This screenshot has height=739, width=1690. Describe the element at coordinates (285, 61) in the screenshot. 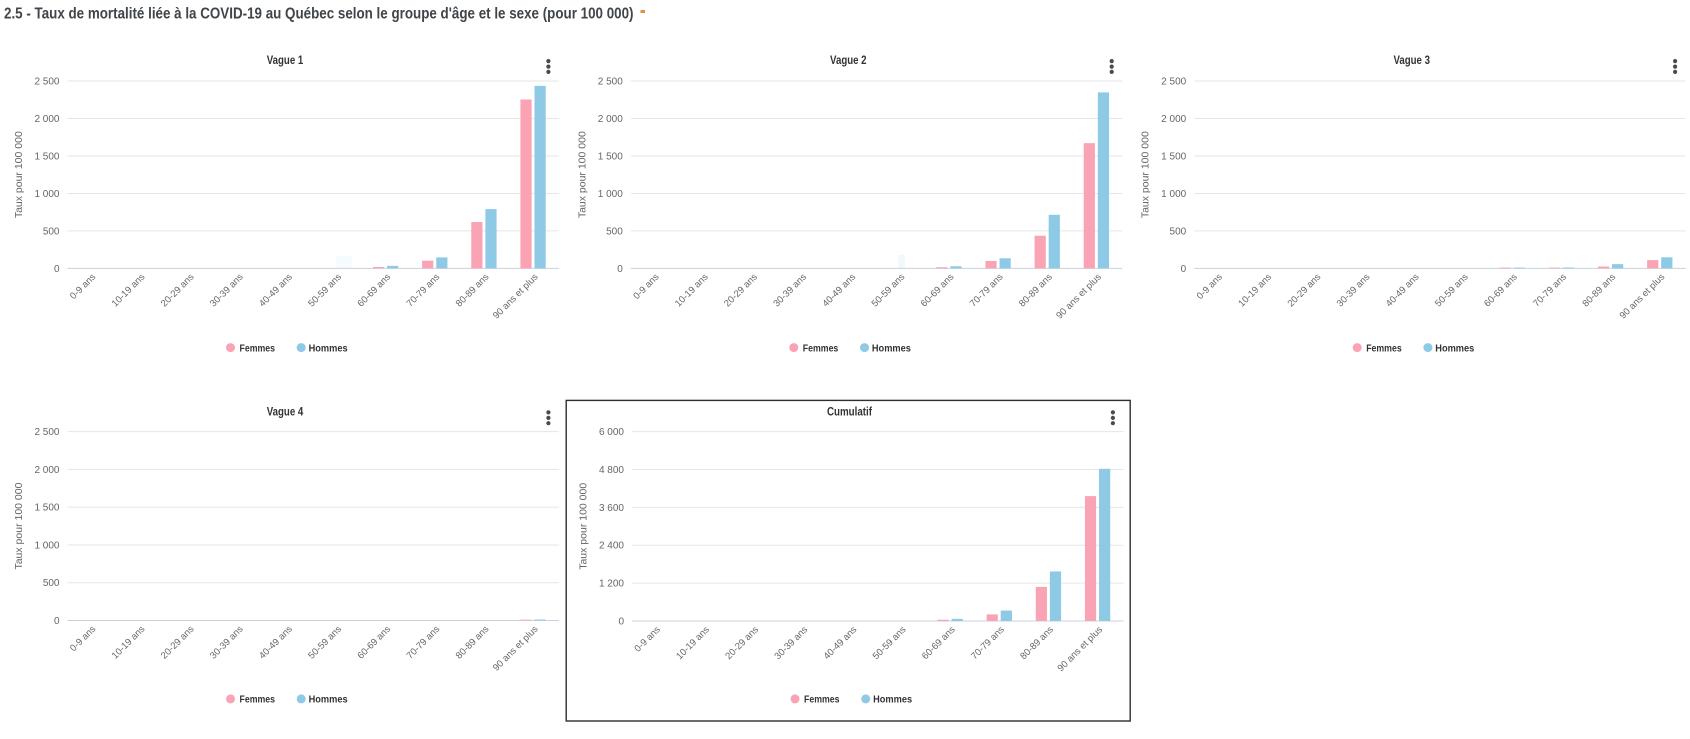

I see `svg-text: Vague 1` at that location.